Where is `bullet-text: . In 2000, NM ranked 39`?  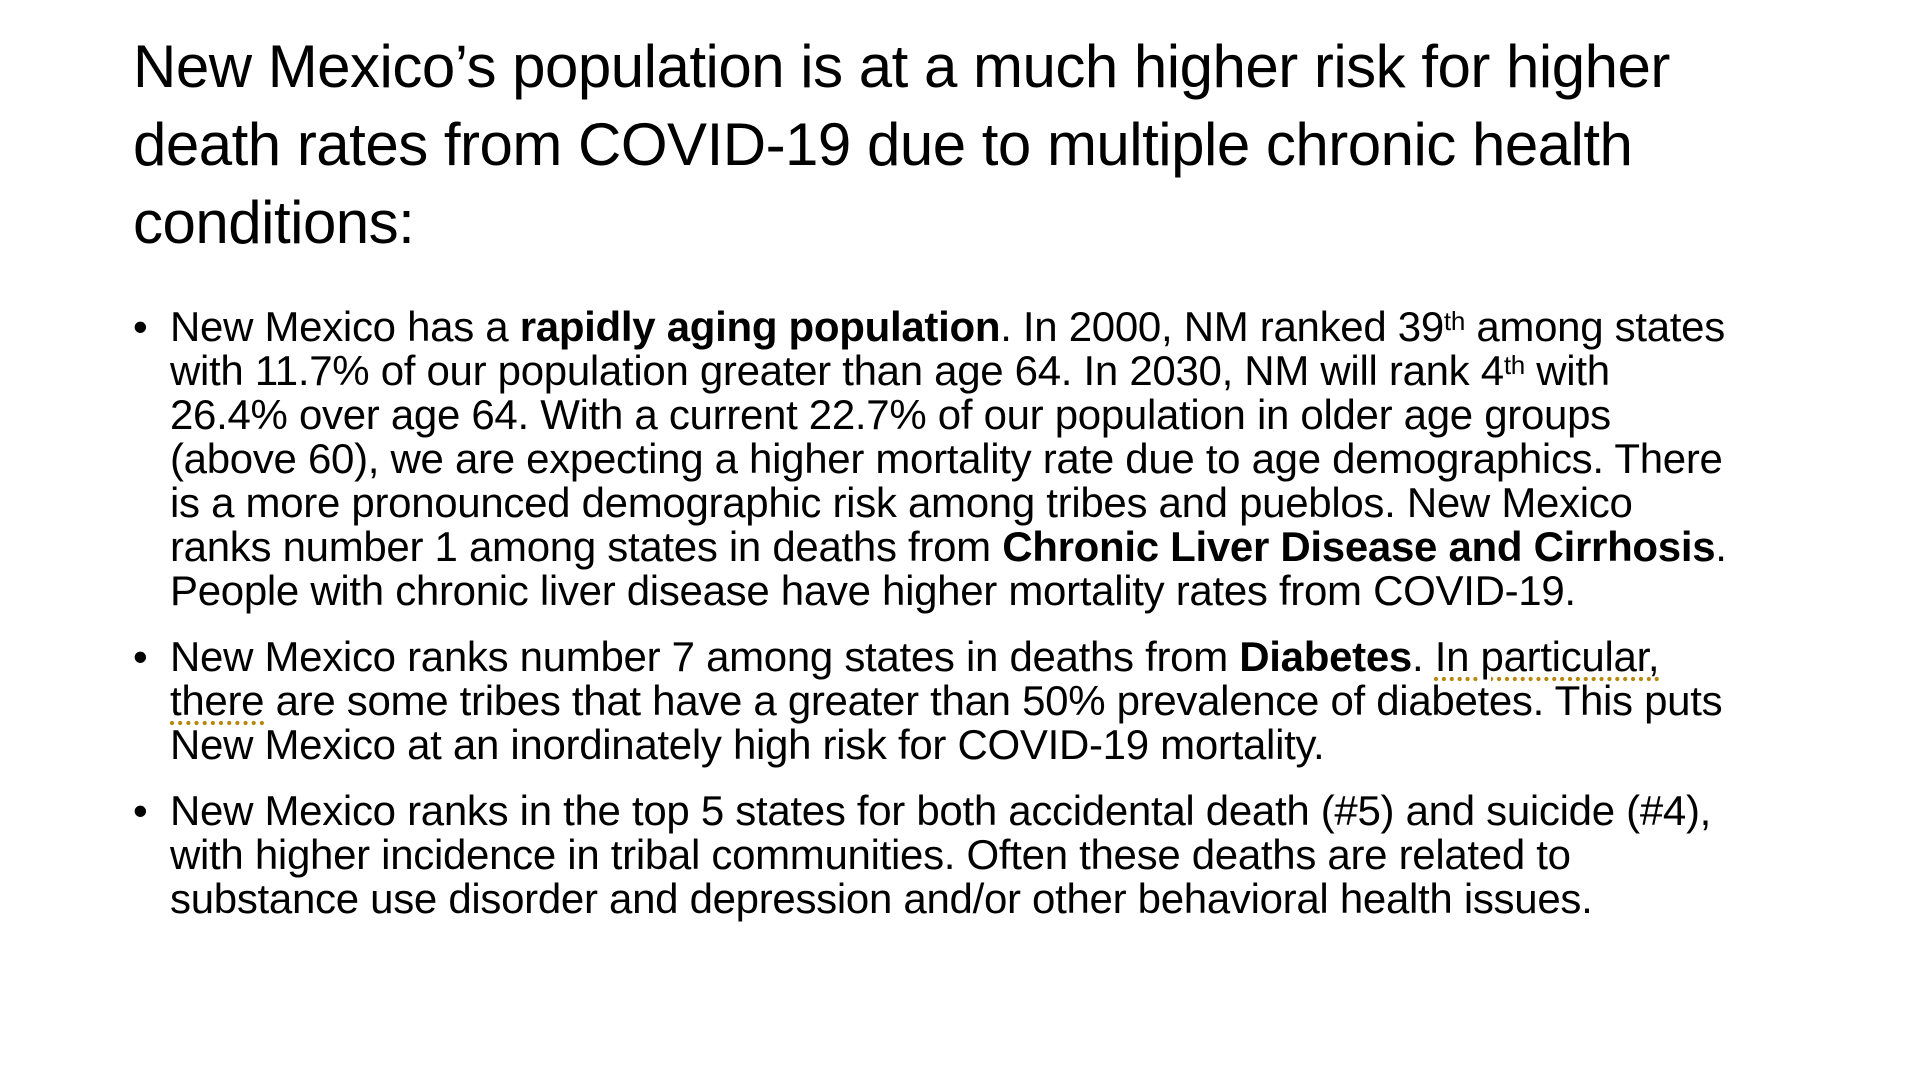
bullet-text: . In 2000, NM ranked 39 is located at coordinates (1222, 326).